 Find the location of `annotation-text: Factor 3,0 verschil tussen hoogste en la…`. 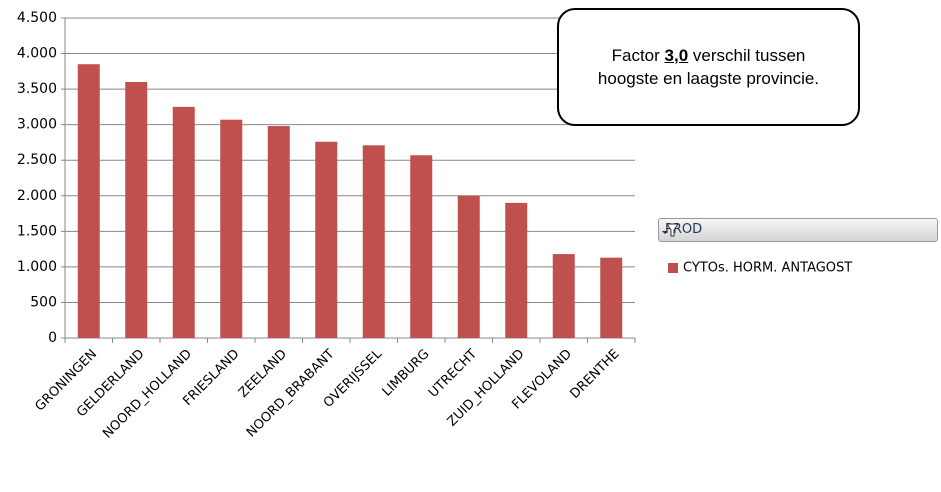

annotation-text: Factor 3,0 verschil tussen hoogste en la… is located at coordinates (708, 67).